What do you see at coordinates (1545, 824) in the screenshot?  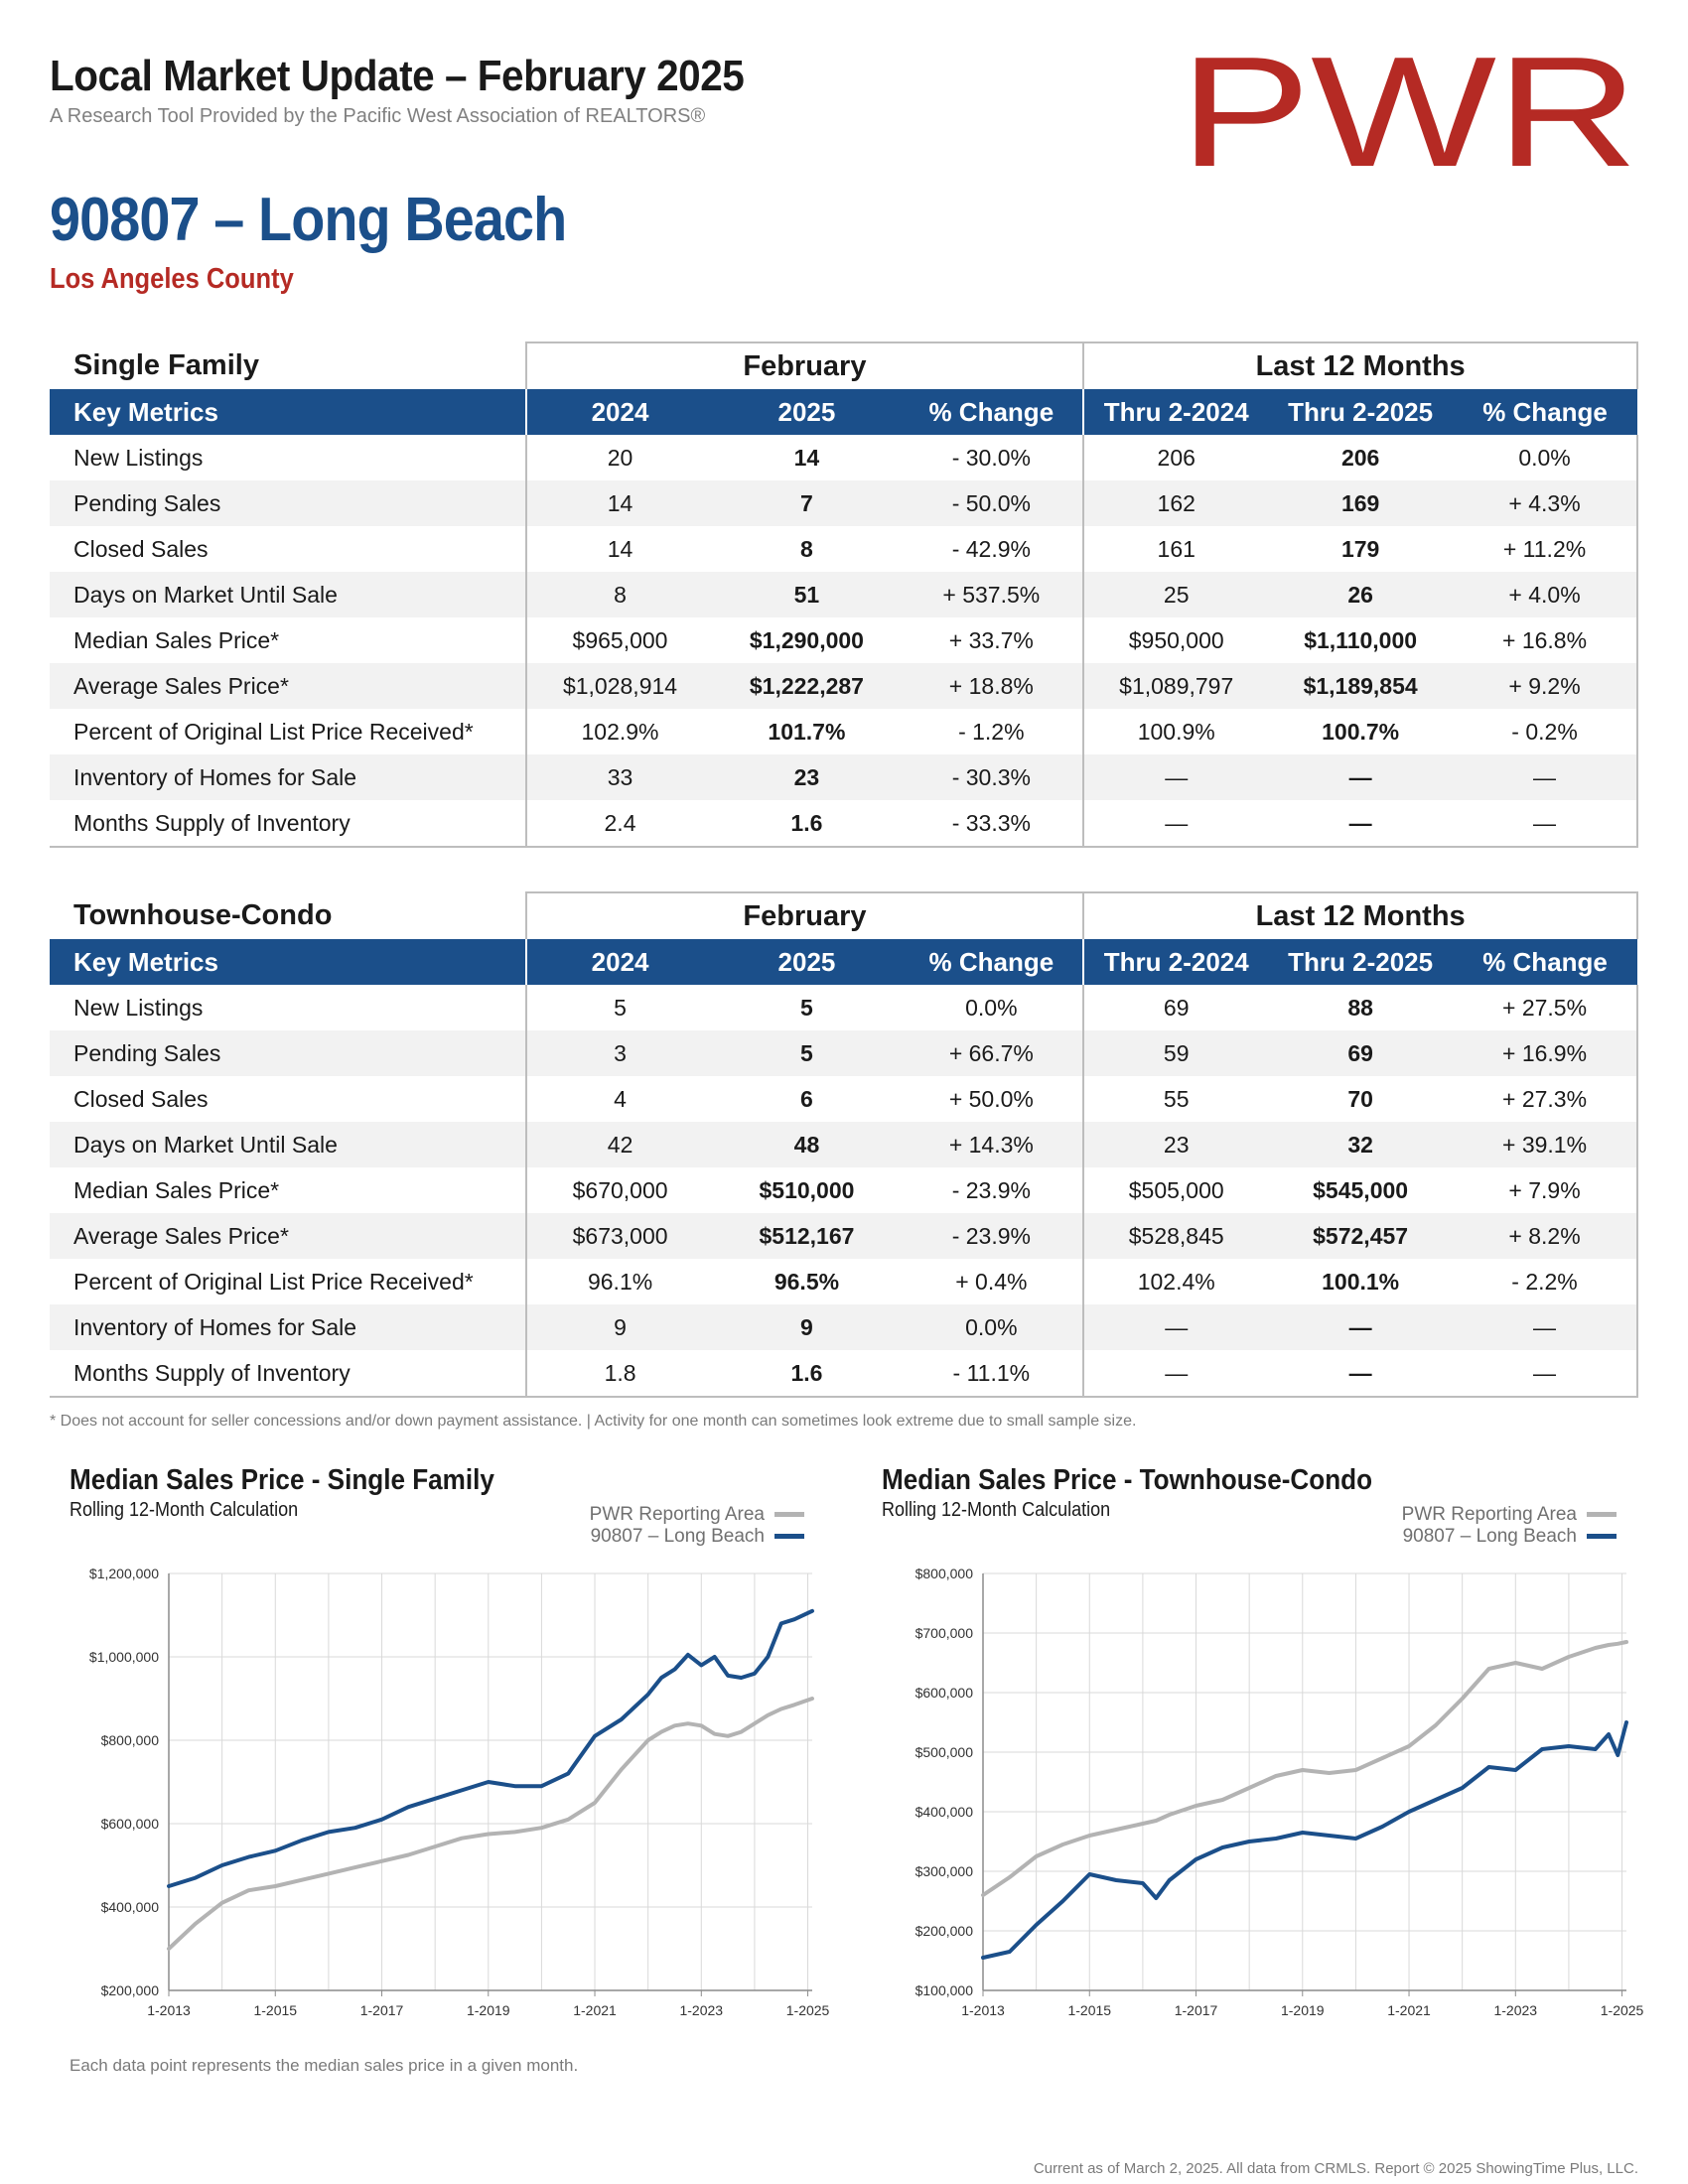 I see `value-pct-change-12: —` at bounding box center [1545, 824].